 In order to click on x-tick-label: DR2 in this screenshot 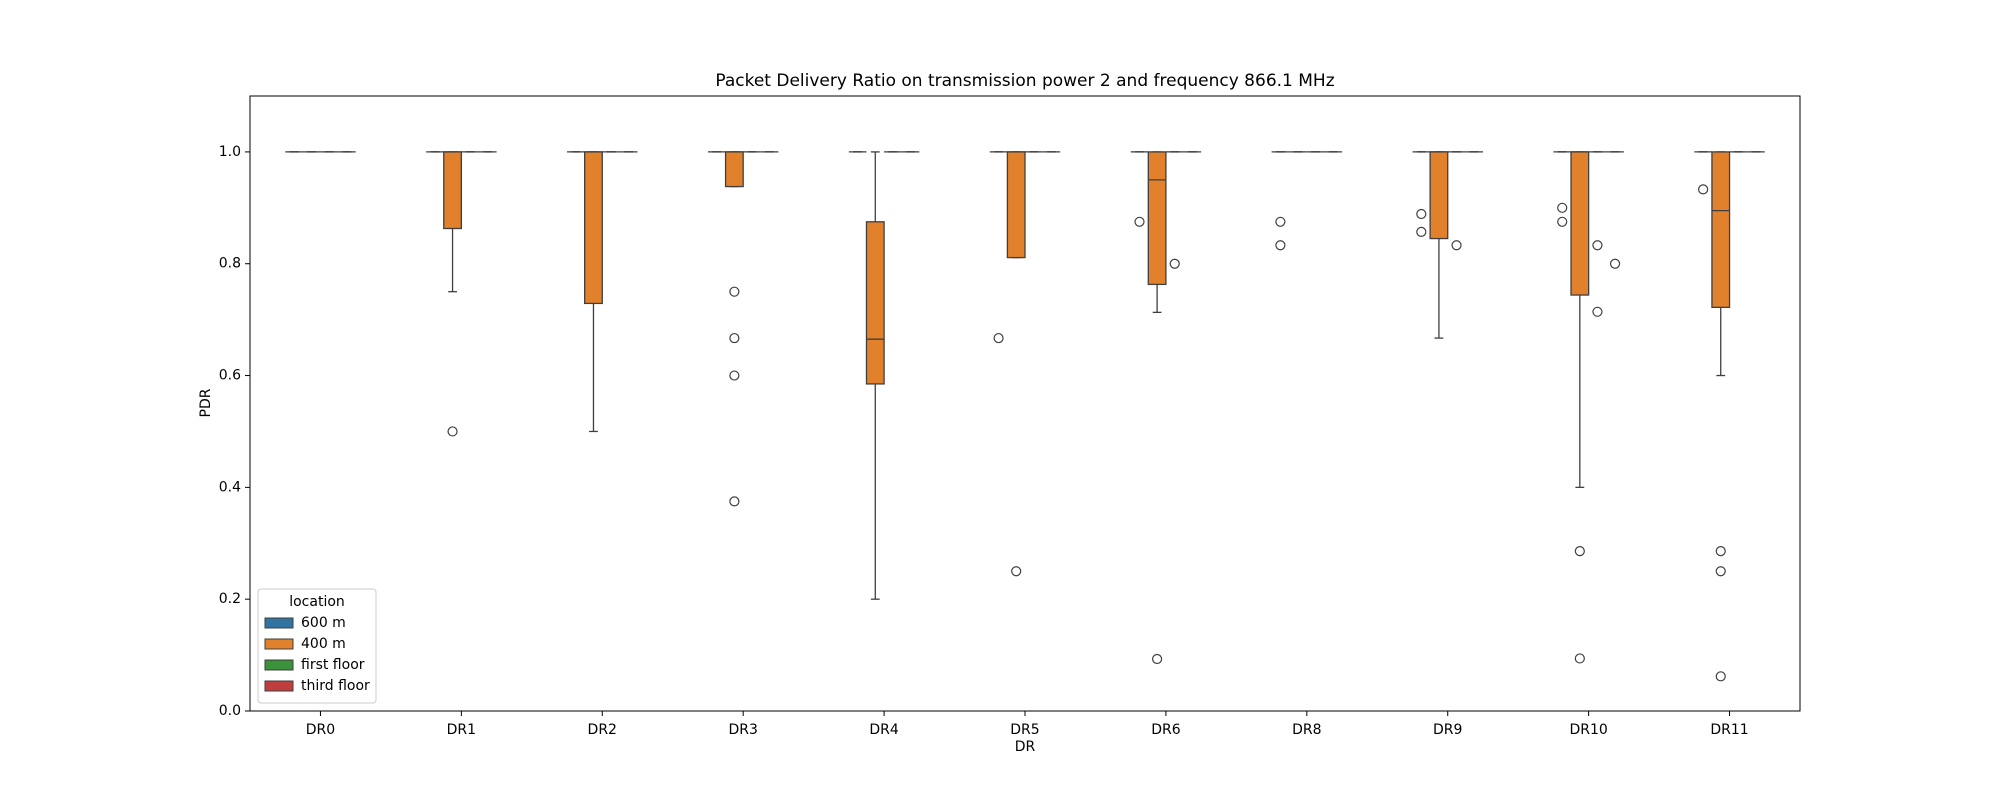, I will do `click(602, 730)`.